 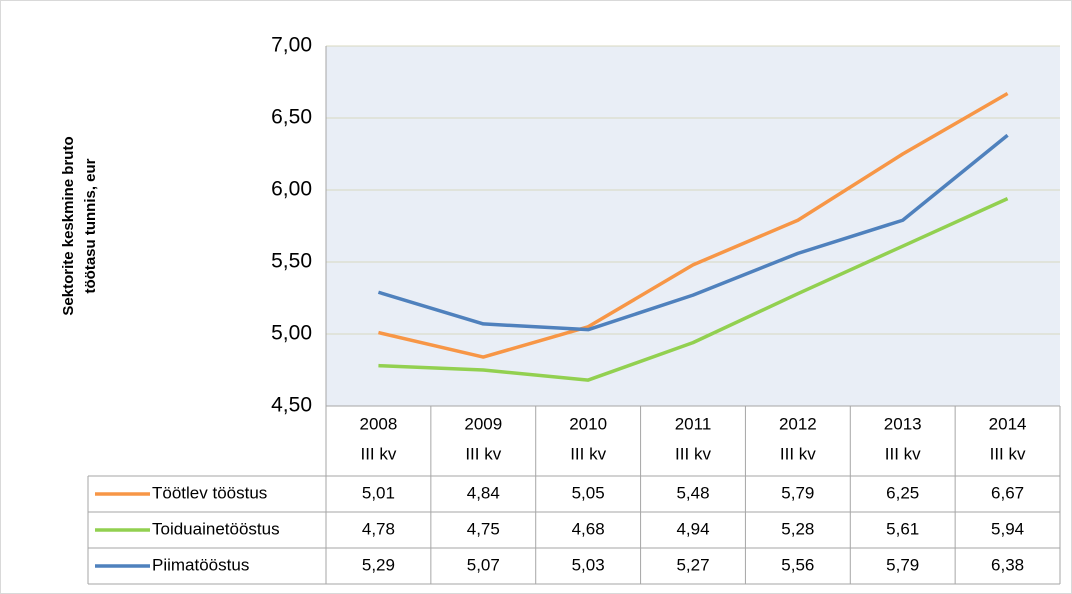 I want to click on x-tick-label: 2012, so click(x=798, y=423).